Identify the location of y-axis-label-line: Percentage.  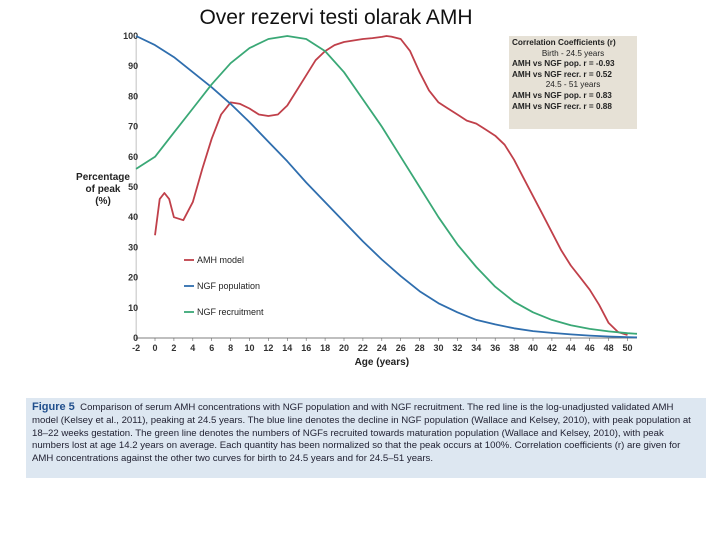
(103, 177).